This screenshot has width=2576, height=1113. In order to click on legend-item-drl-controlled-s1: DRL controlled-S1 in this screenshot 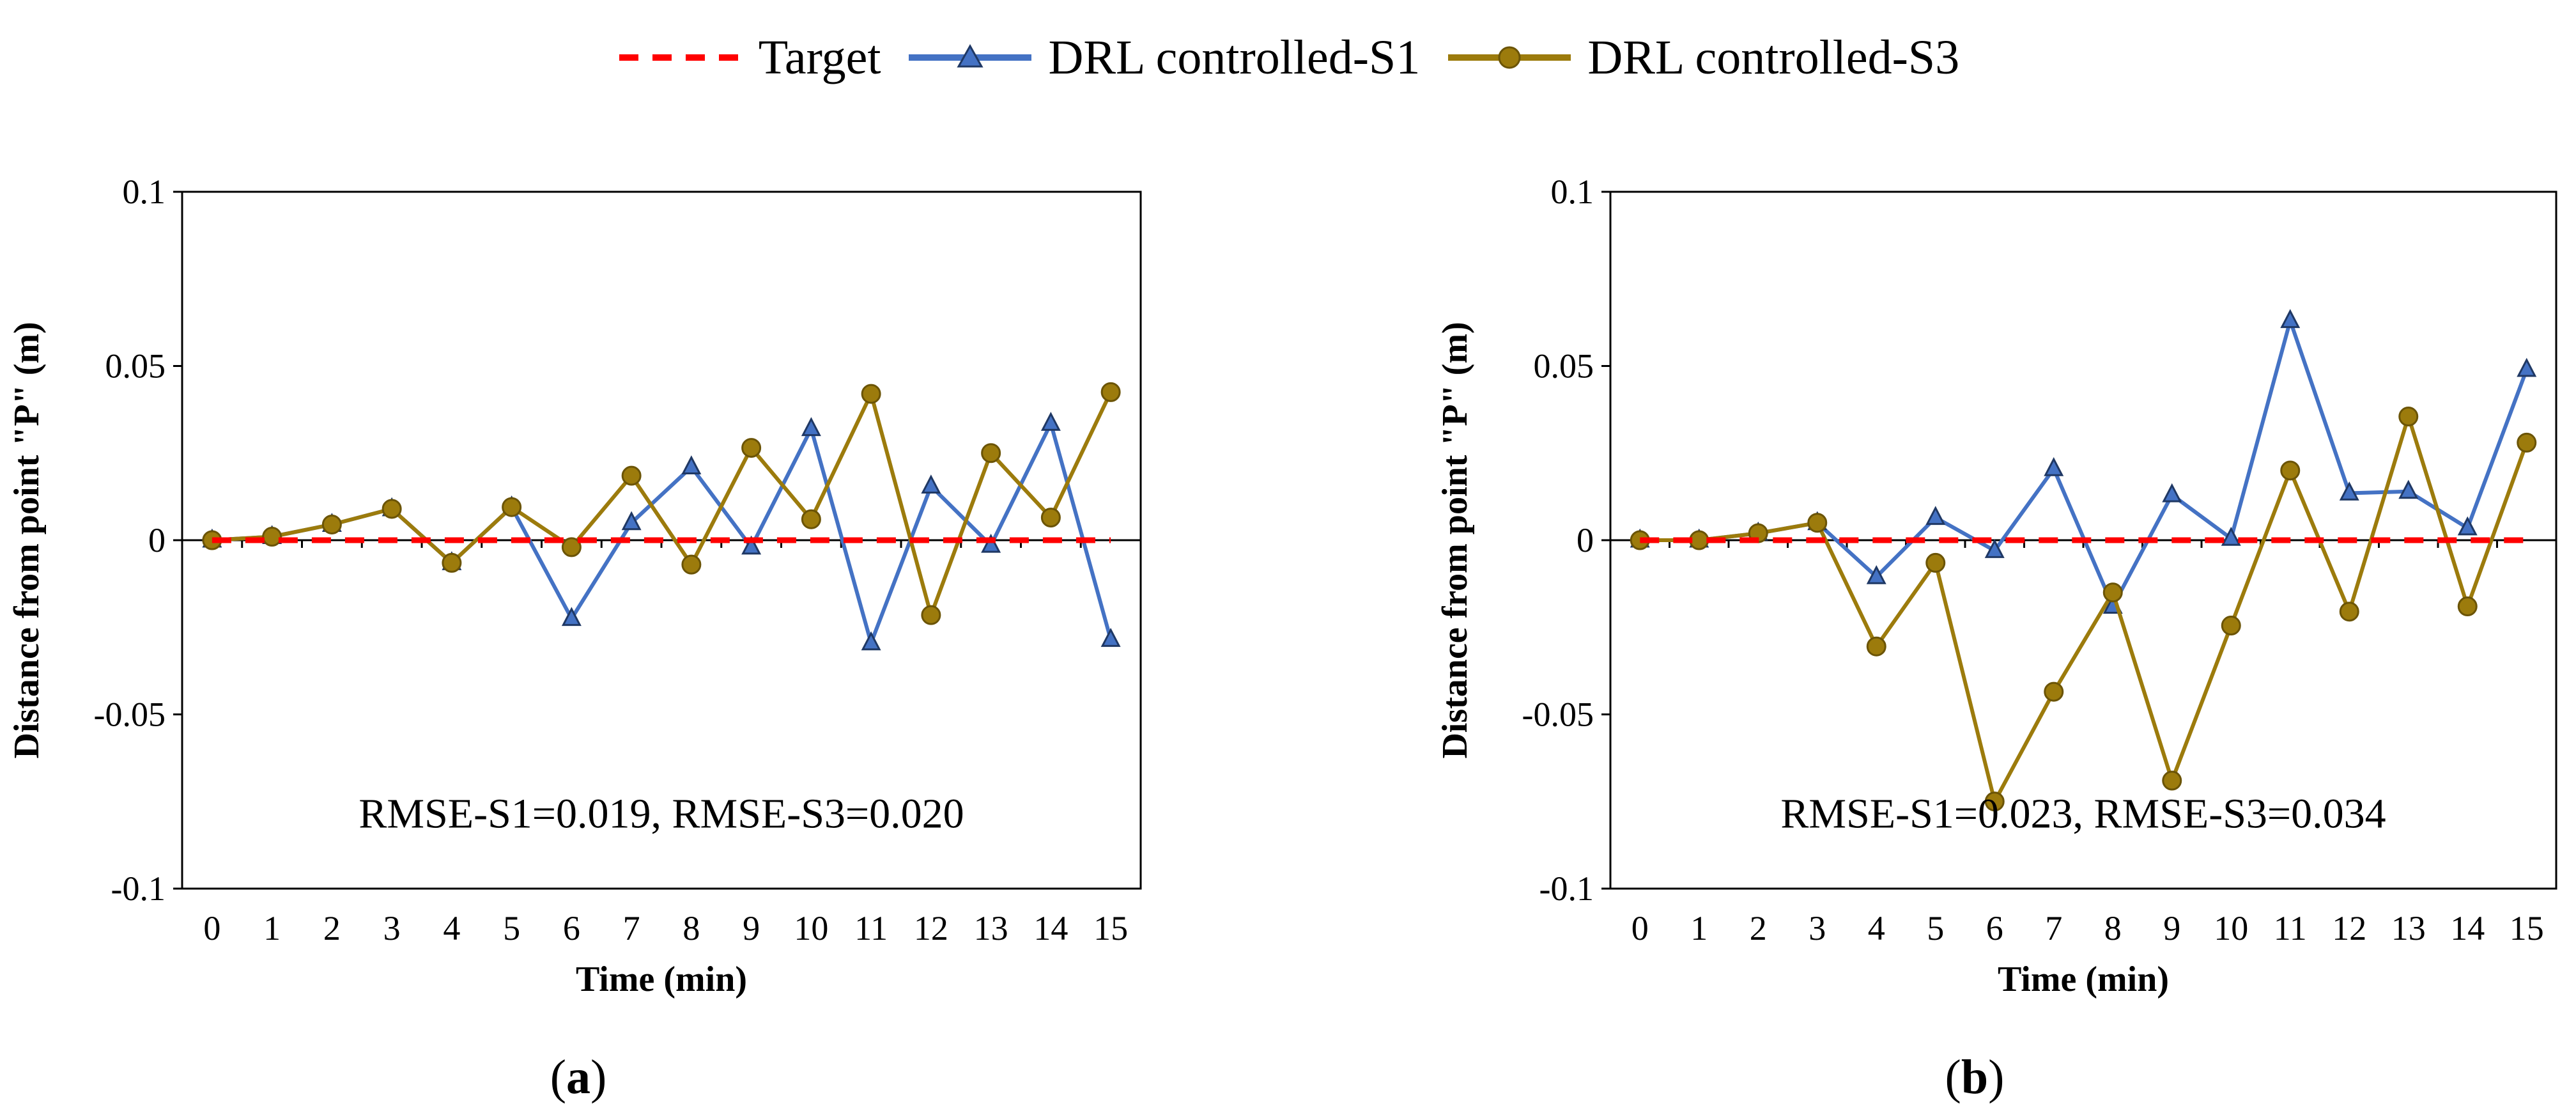, I will do `click(1163, 57)`.